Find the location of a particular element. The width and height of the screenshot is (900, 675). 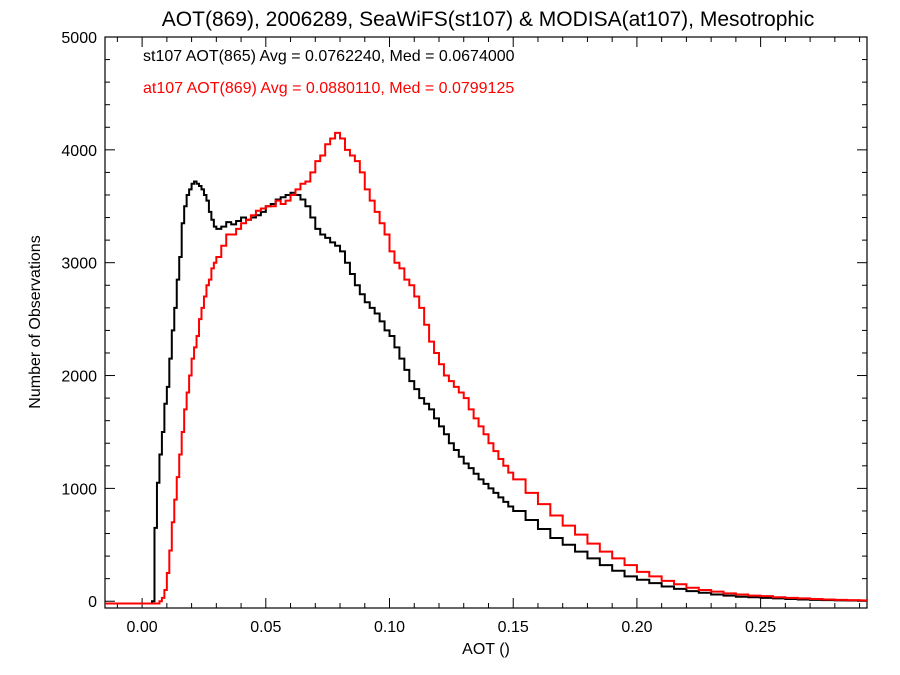

x-tick-label: 0.00 is located at coordinates (142, 627).